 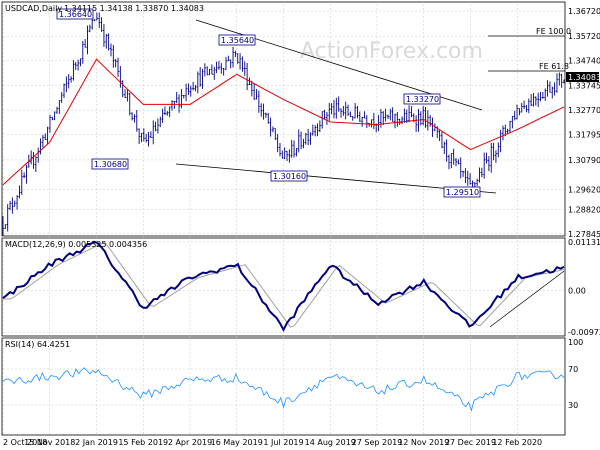 What do you see at coordinates (283, 442) in the screenshot?
I see `x-tick-label: 1 Jul 2019` at bounding box center [283, 442].